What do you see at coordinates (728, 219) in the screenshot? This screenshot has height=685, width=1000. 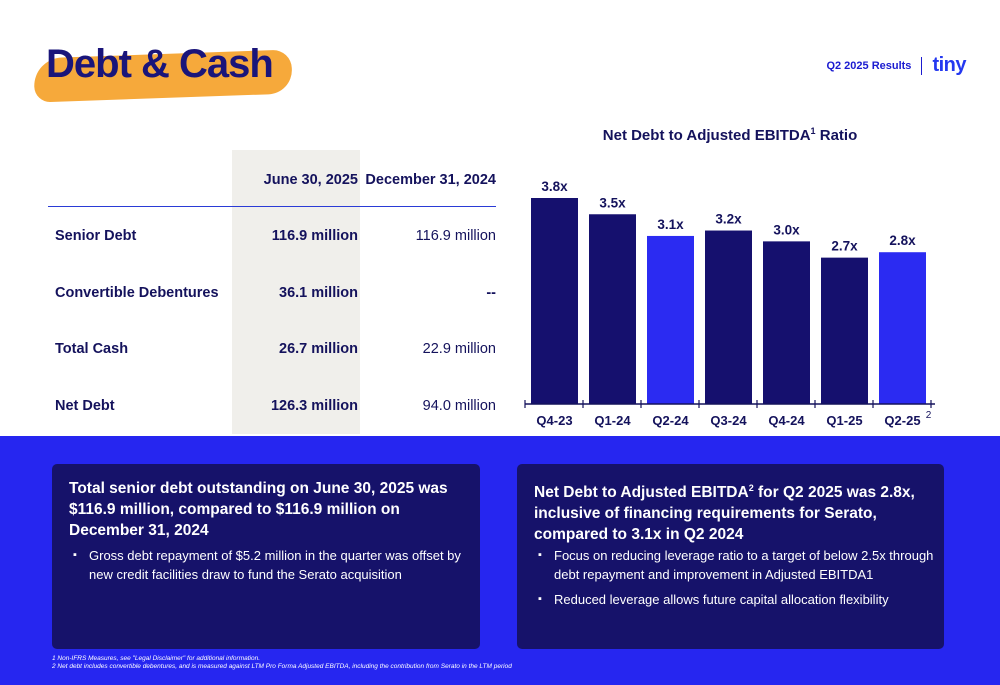 I see `data-label: 3.2x` at bounding box center [728, 219].